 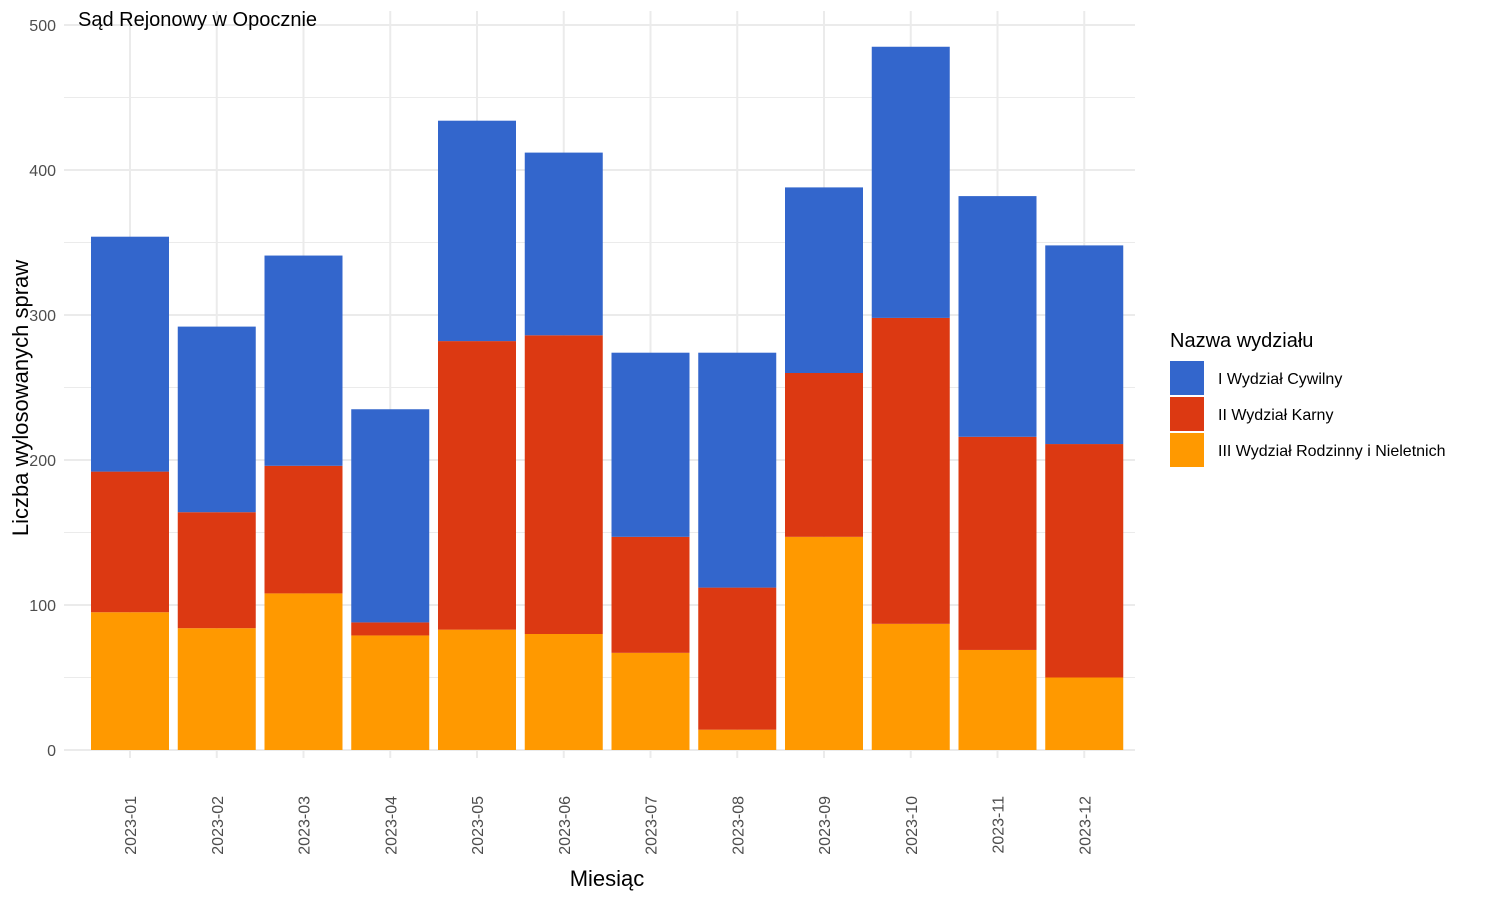 What do you see at coordinates (825, 825) in the screenshot?
I see `x-tick-label: 2023-09` at bounding box center [825, 825].